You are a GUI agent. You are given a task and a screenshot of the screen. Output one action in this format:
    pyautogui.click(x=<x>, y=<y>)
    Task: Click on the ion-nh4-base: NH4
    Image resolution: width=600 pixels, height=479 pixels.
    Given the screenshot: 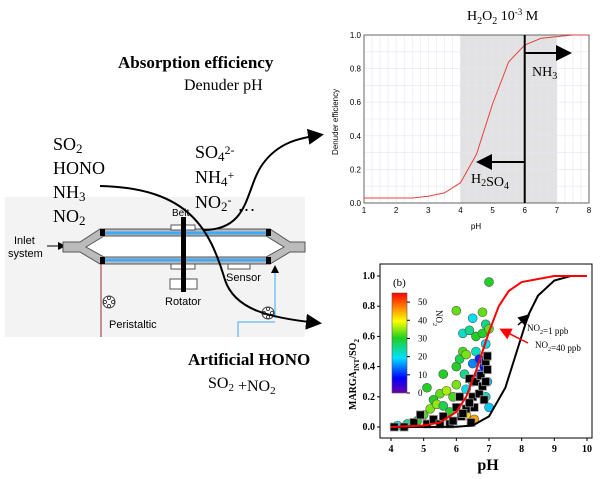 What is the action you would take?
    pyautogui.click(x=211, y=178)
    